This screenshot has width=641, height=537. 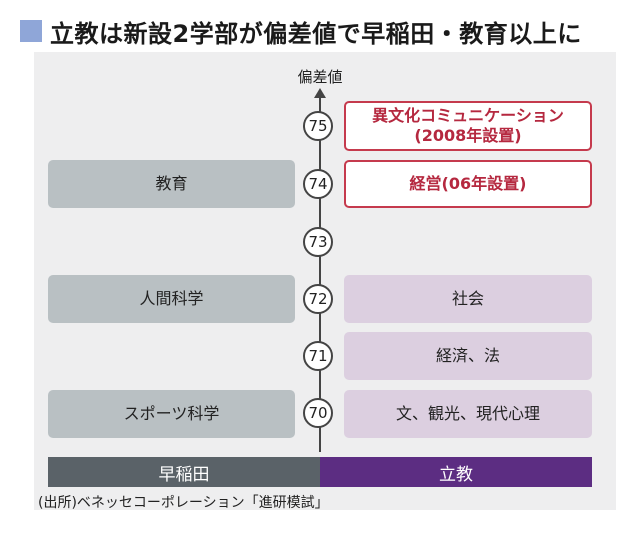 What do you see at coordinates (184, 472) in the screenshot?
I see `footer-waseda: 早稲田` at bounding box center [184, 472].